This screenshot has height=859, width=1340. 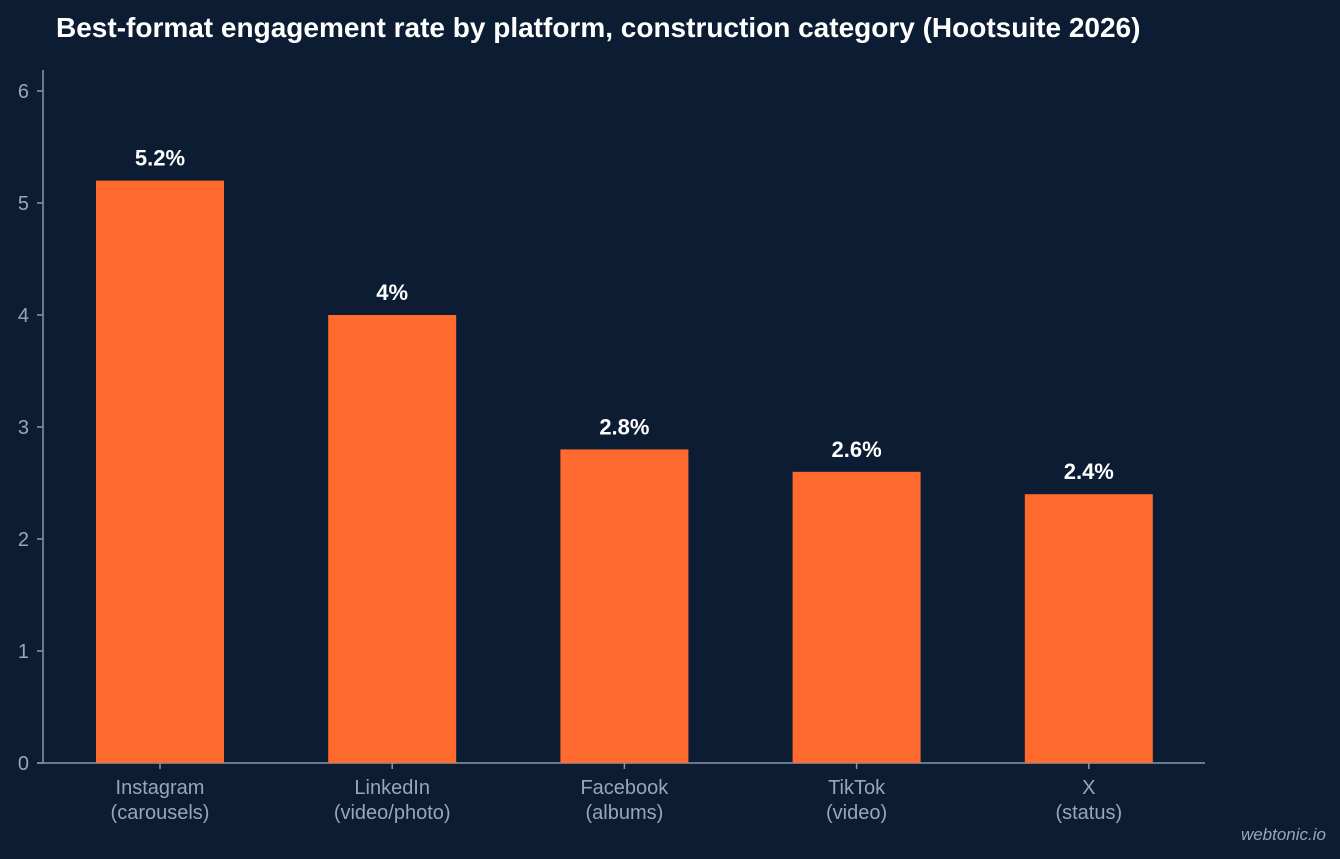 What do you see at coordinates (1089, 471) in the screenshot?
I see `bar-value-label: 2.4%` at bounding box center [1089, 471].